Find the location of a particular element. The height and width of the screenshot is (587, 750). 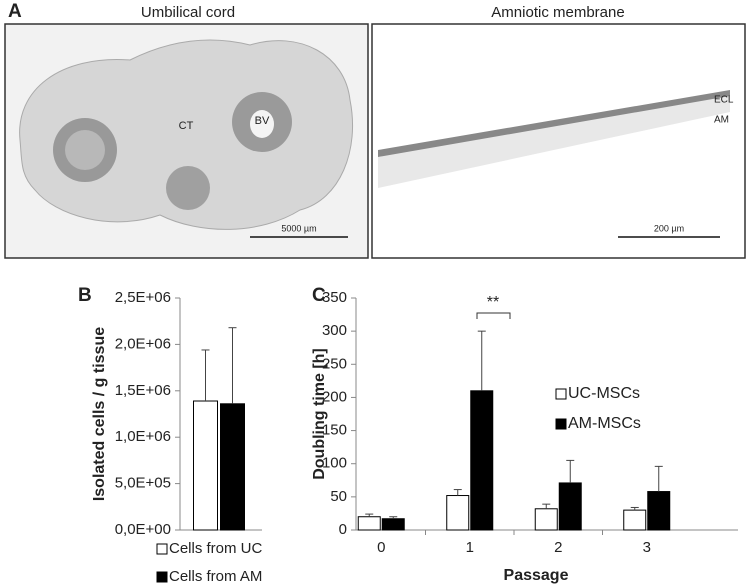

y-tick-label: 100 is located at coordinates (334, 463).